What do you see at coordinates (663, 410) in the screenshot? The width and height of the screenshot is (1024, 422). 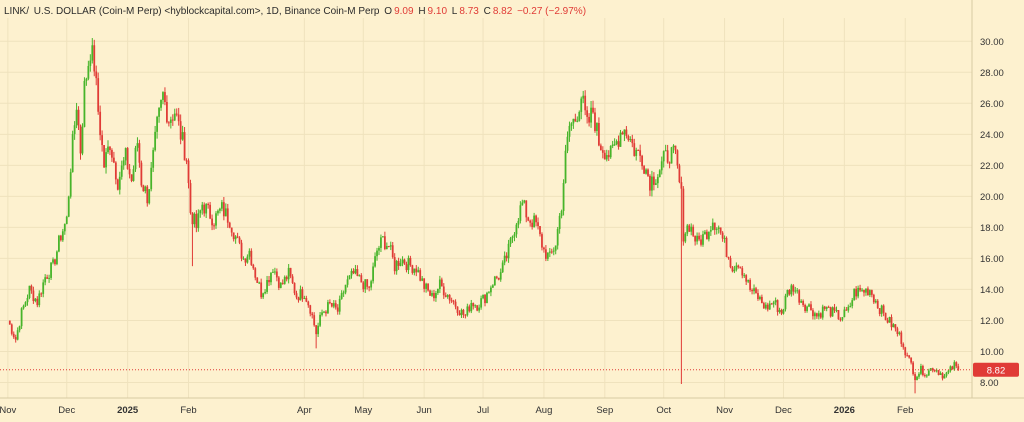 I see `x-tick-label: Oct` at bounding box center [663, 410].